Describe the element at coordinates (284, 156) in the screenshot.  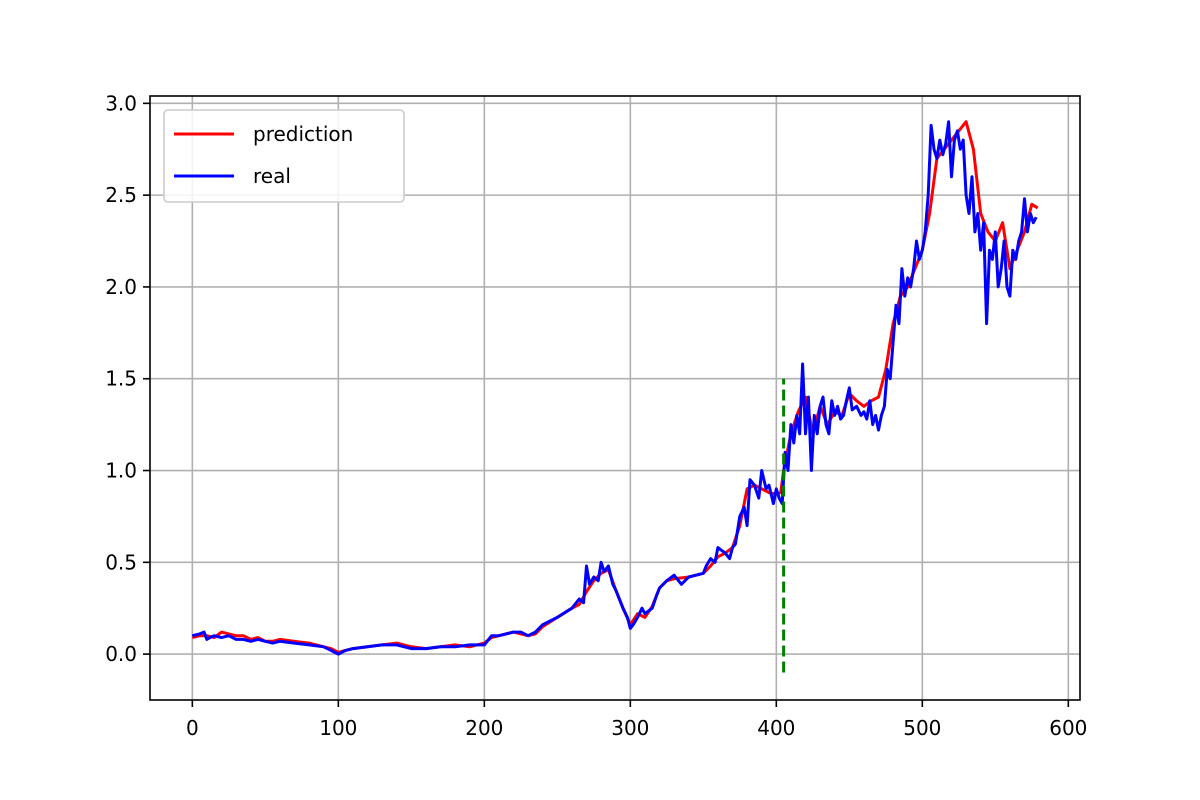
I see `legend: prediction real` at that location.